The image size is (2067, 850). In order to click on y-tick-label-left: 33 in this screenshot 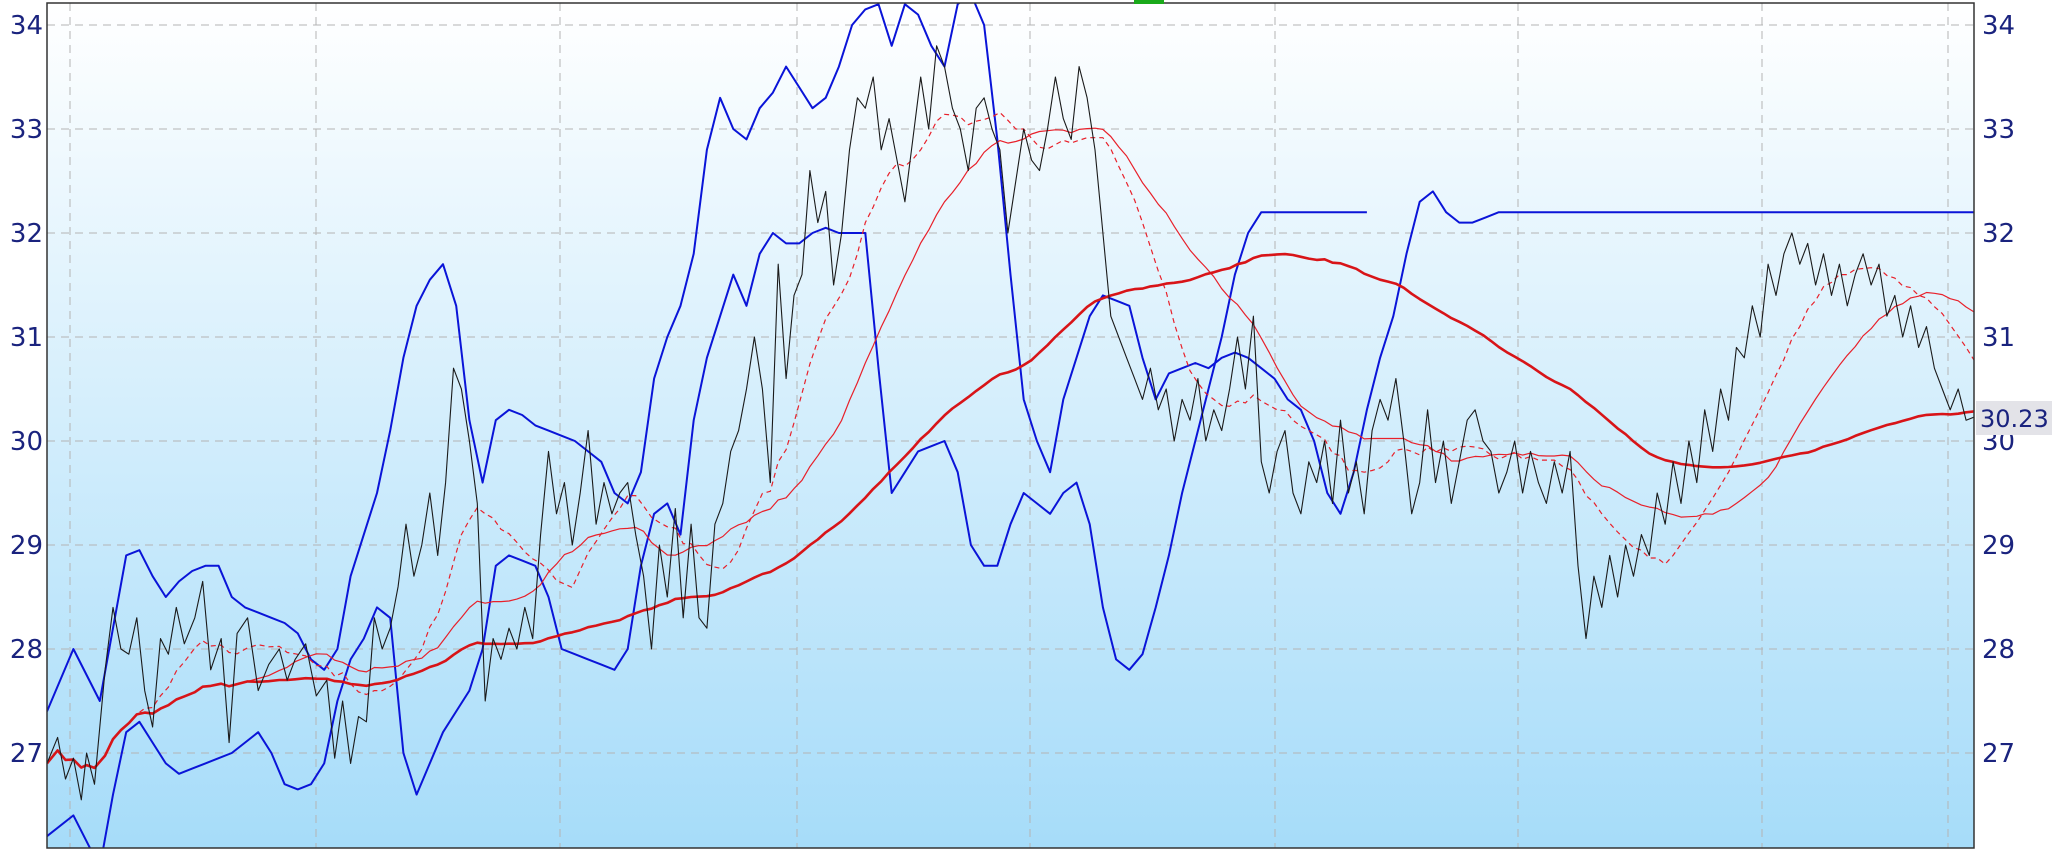, I will do `click(26, 130)`.